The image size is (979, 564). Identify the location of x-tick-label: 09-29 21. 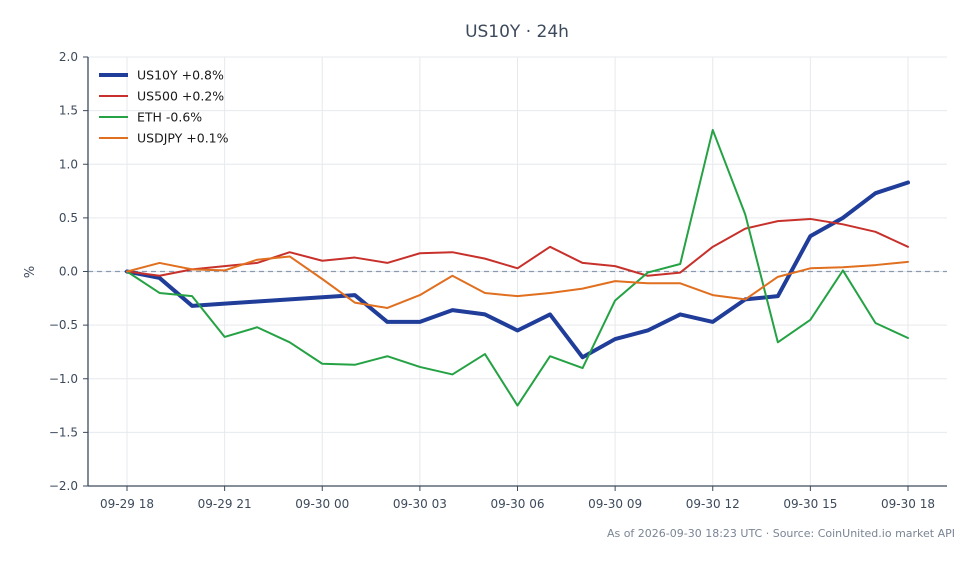
(225, 504).